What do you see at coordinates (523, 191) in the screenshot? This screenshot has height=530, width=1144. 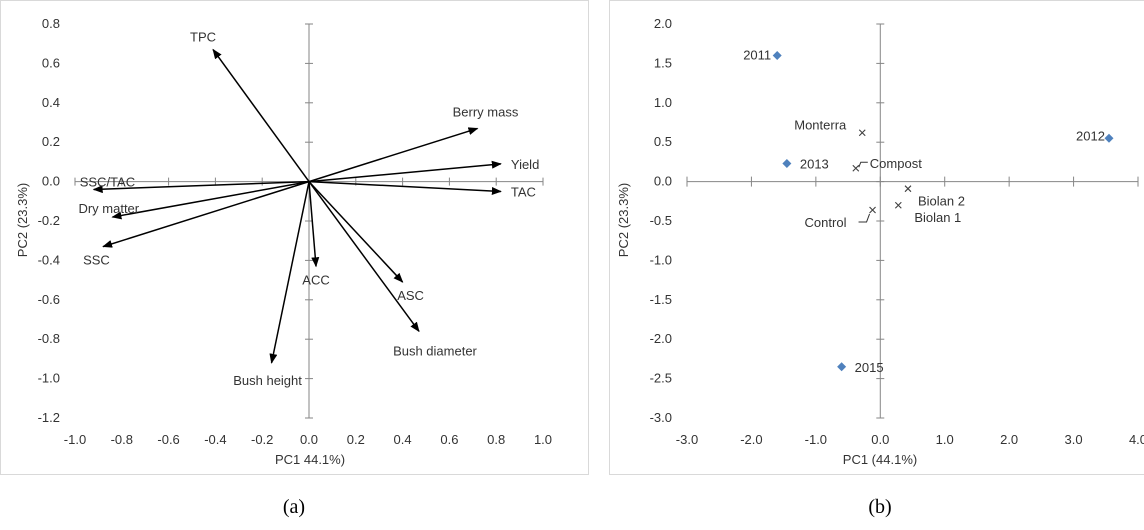 I see `vector-label-tac: TAC` at bounding box center [523, 191].